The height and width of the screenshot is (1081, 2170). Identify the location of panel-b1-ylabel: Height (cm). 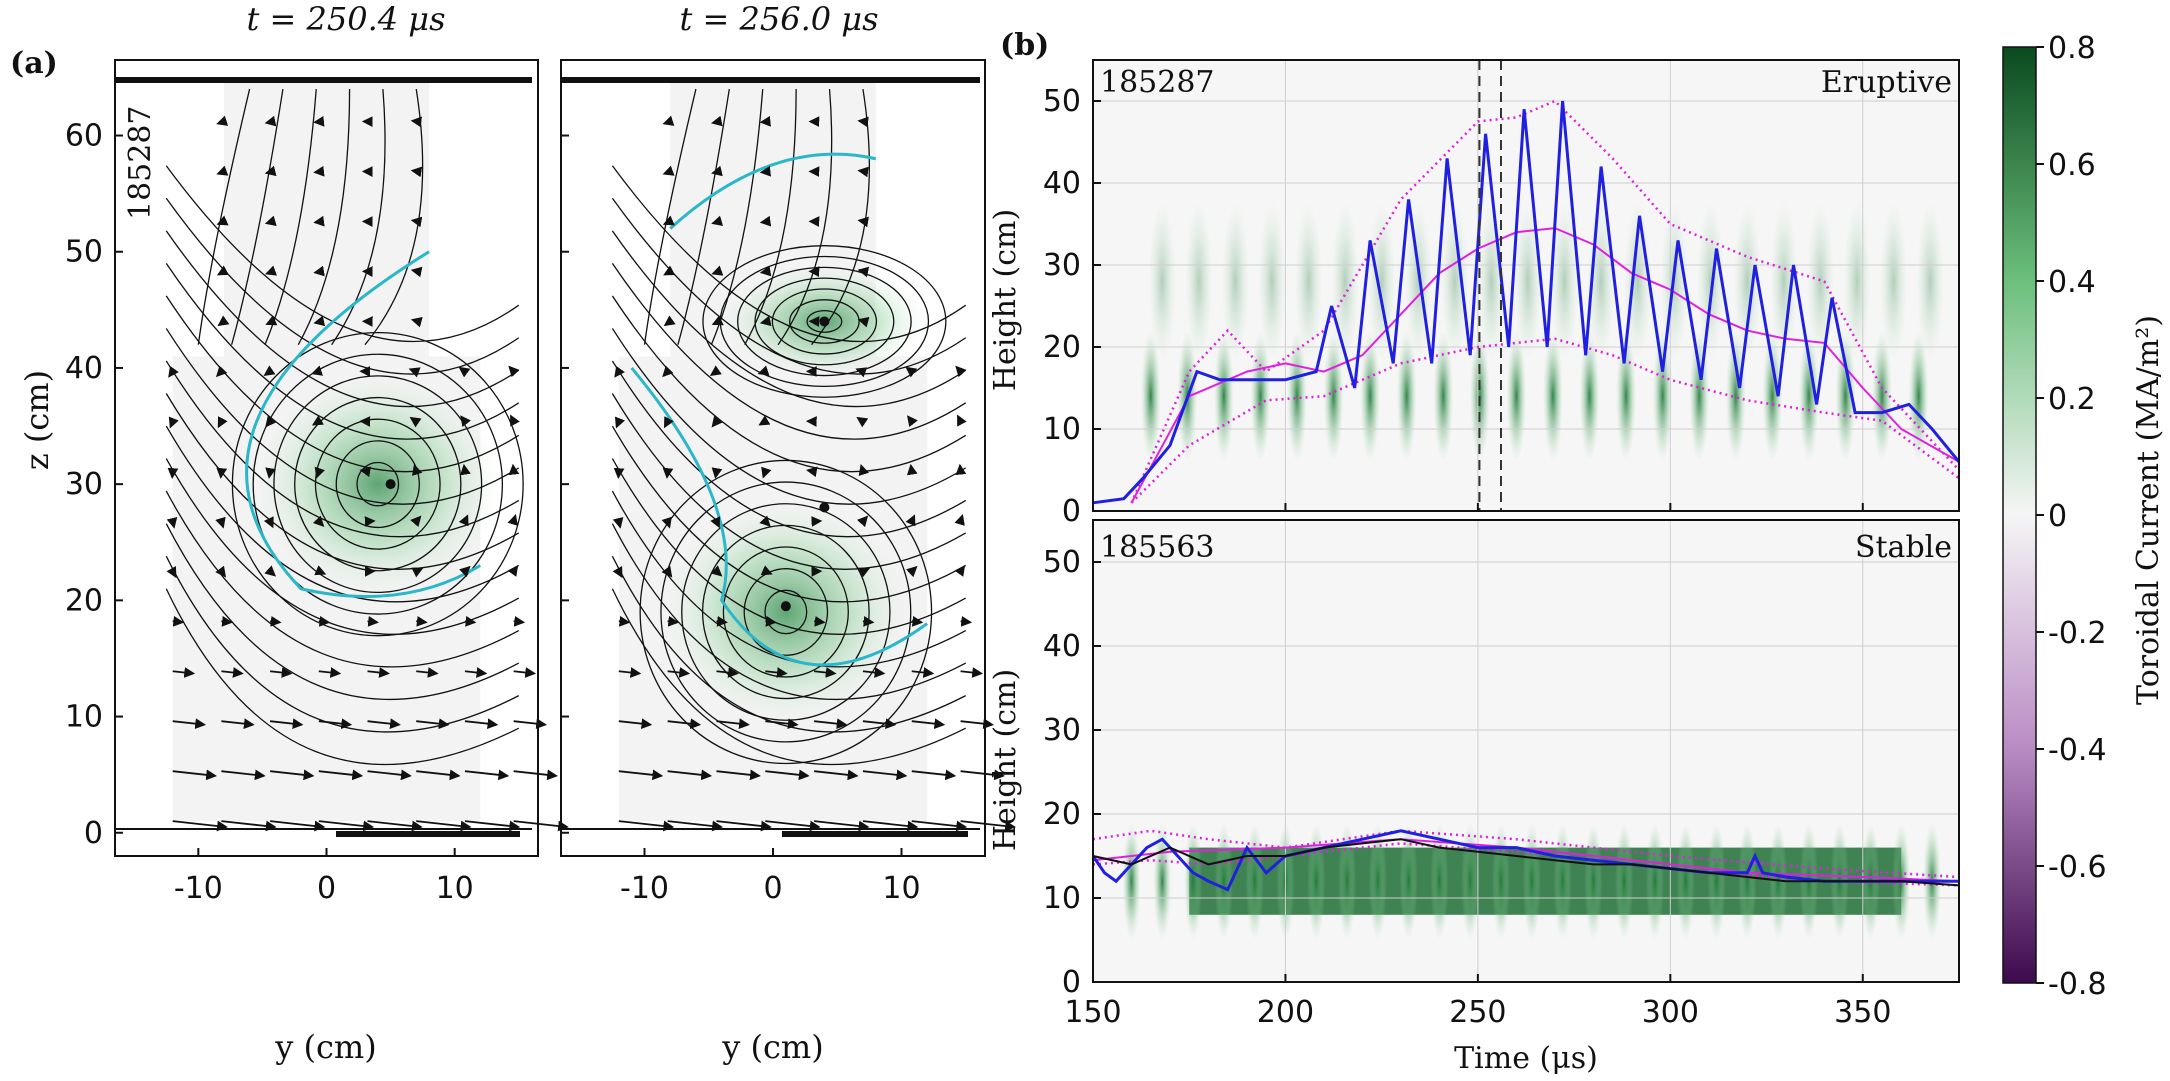
(1005, 300).